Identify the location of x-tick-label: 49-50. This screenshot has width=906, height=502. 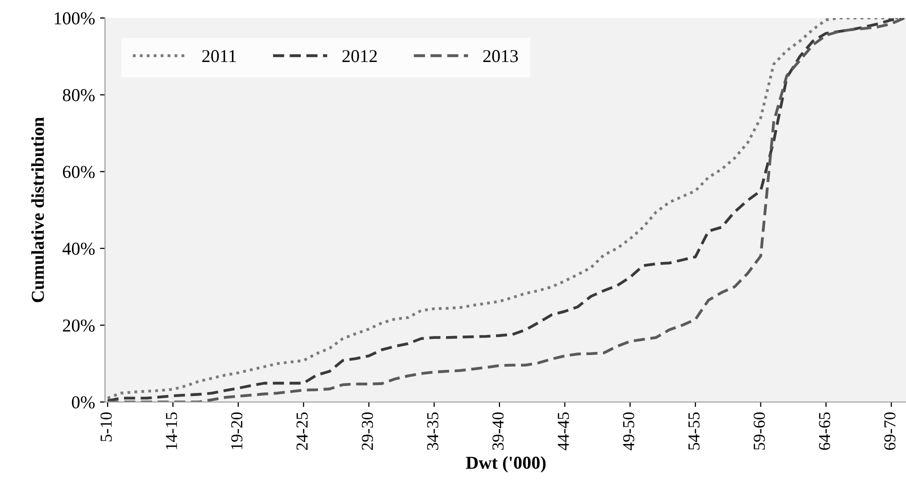
(628, 431).